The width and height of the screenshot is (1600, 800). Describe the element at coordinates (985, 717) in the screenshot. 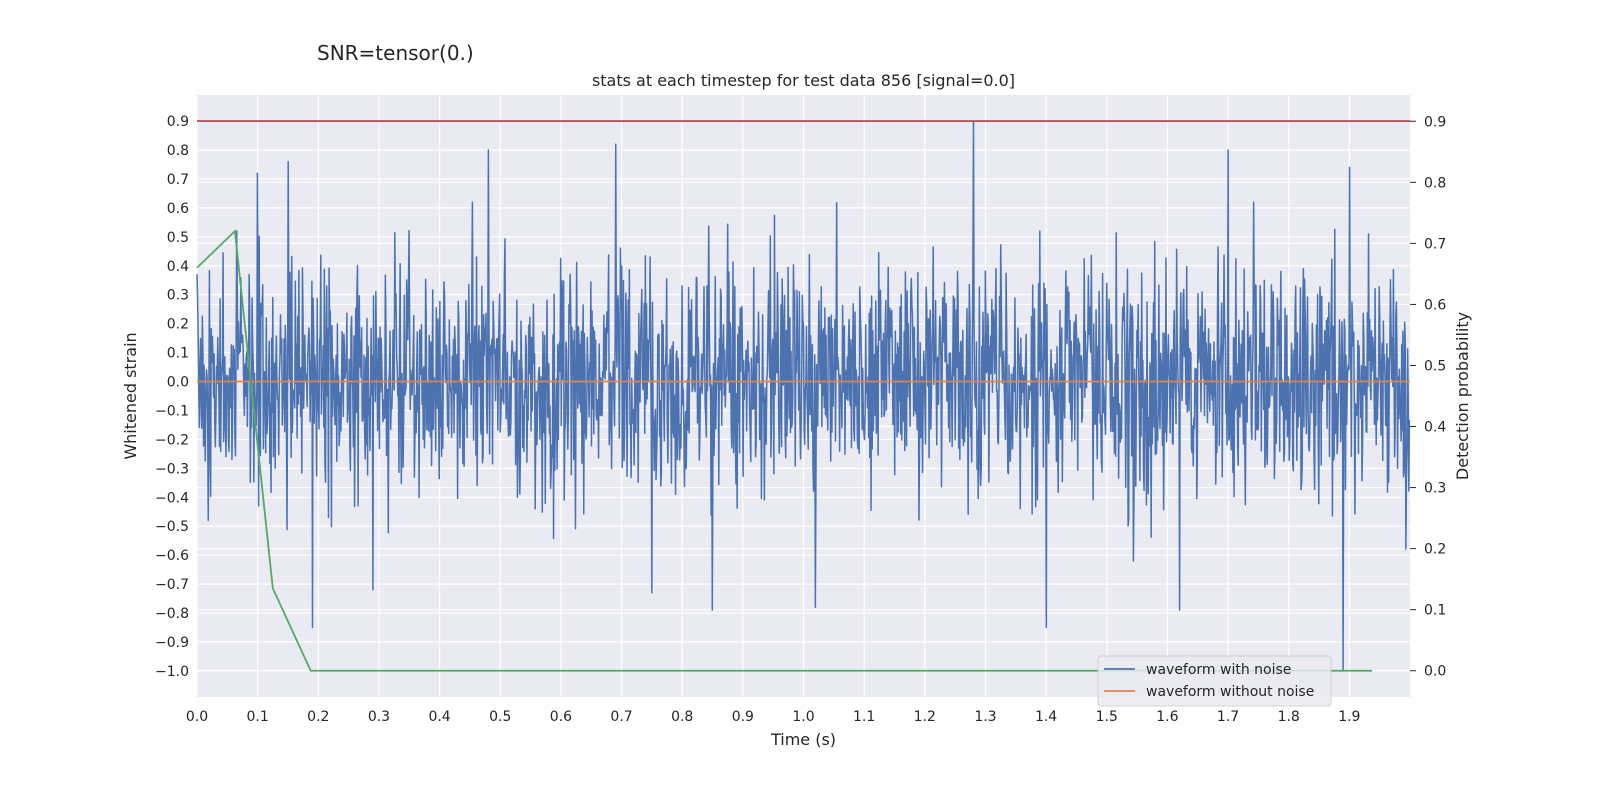

I see `x-tick-label: 1.3` at that location.